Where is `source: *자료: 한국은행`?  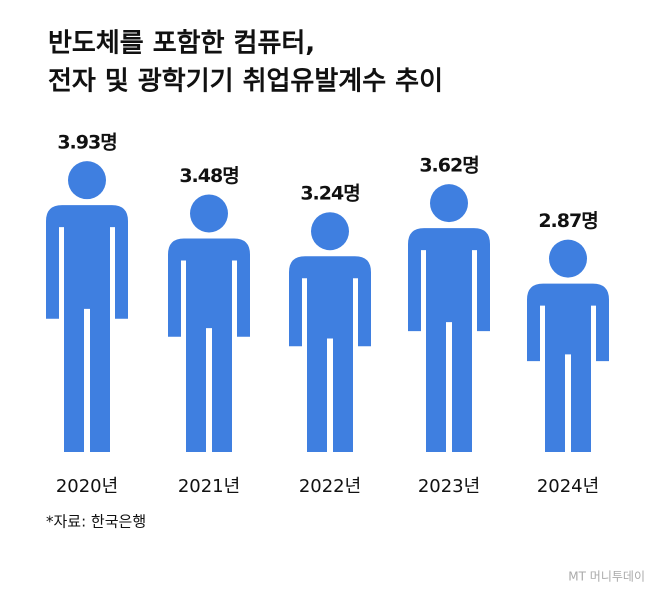 source: *자료: 한국은행 is located at coordinates (96, 522).